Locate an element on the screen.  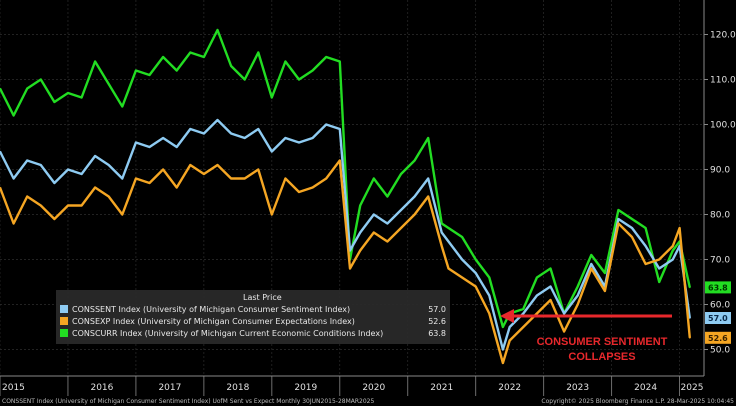
legend-header: Last Price is located at coordinates (262, 297).